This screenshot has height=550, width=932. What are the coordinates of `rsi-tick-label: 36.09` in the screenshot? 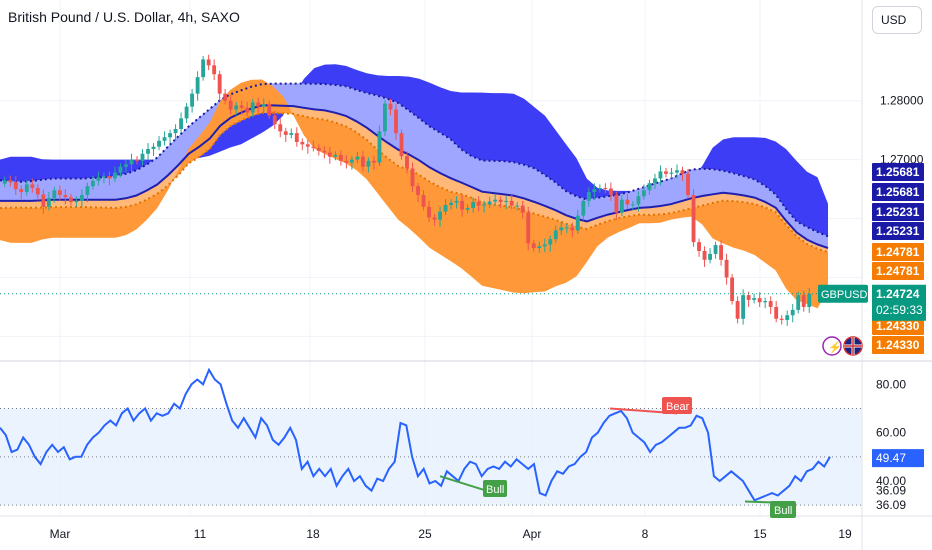 It's located at (891, 505).